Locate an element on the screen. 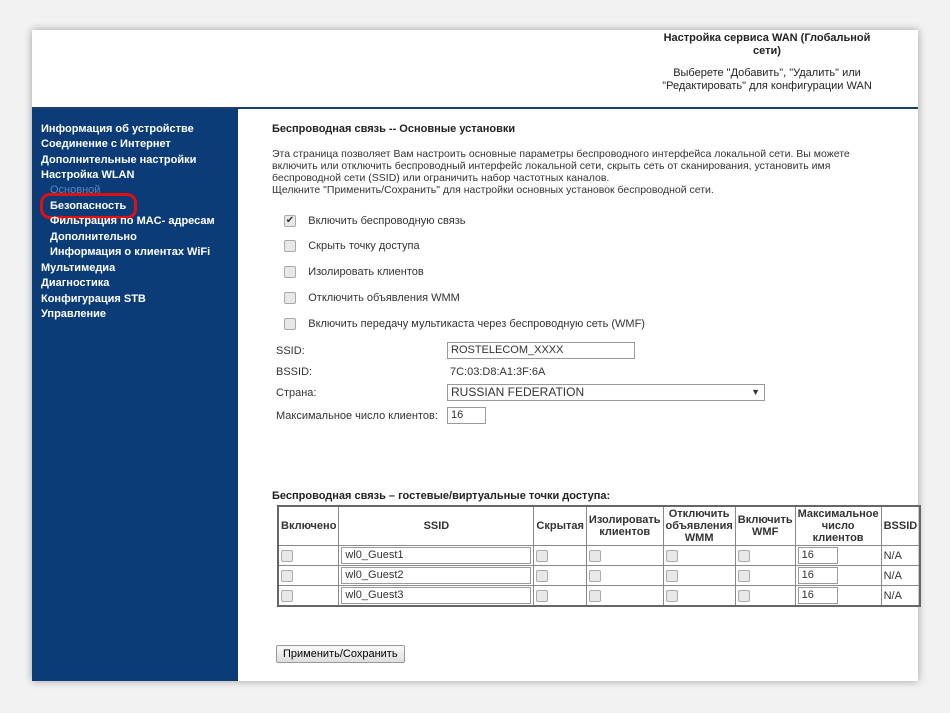  guest-ssid-input: wl0_Guest3 is located at coordinates (436, 595).